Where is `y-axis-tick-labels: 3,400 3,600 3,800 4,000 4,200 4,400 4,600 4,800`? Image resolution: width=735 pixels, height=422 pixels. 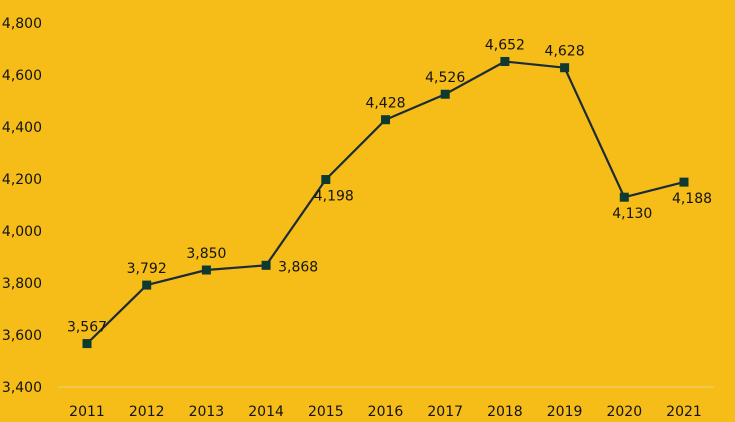 y-axis-tick-labels: 3,400 3,600 3,800 4,000 4,200 4,400 4,600 4,800 is located at coordinates (22, 206).